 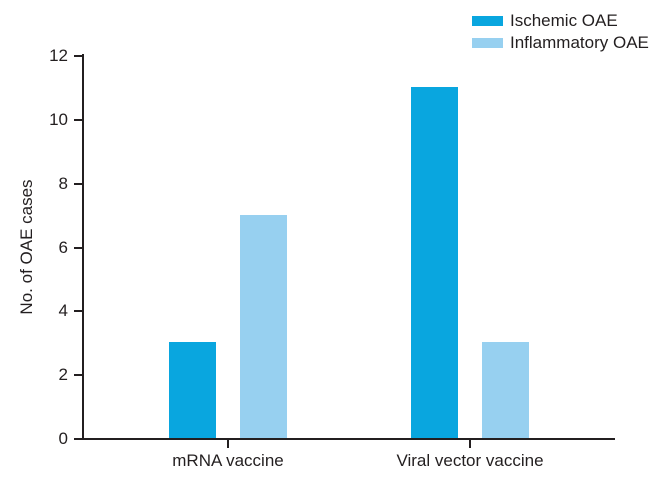 What do you see at coordinates (63, 183) in the screenshot?
I see `y-axis-tick-label: 8` at bounding box center [63, 183].